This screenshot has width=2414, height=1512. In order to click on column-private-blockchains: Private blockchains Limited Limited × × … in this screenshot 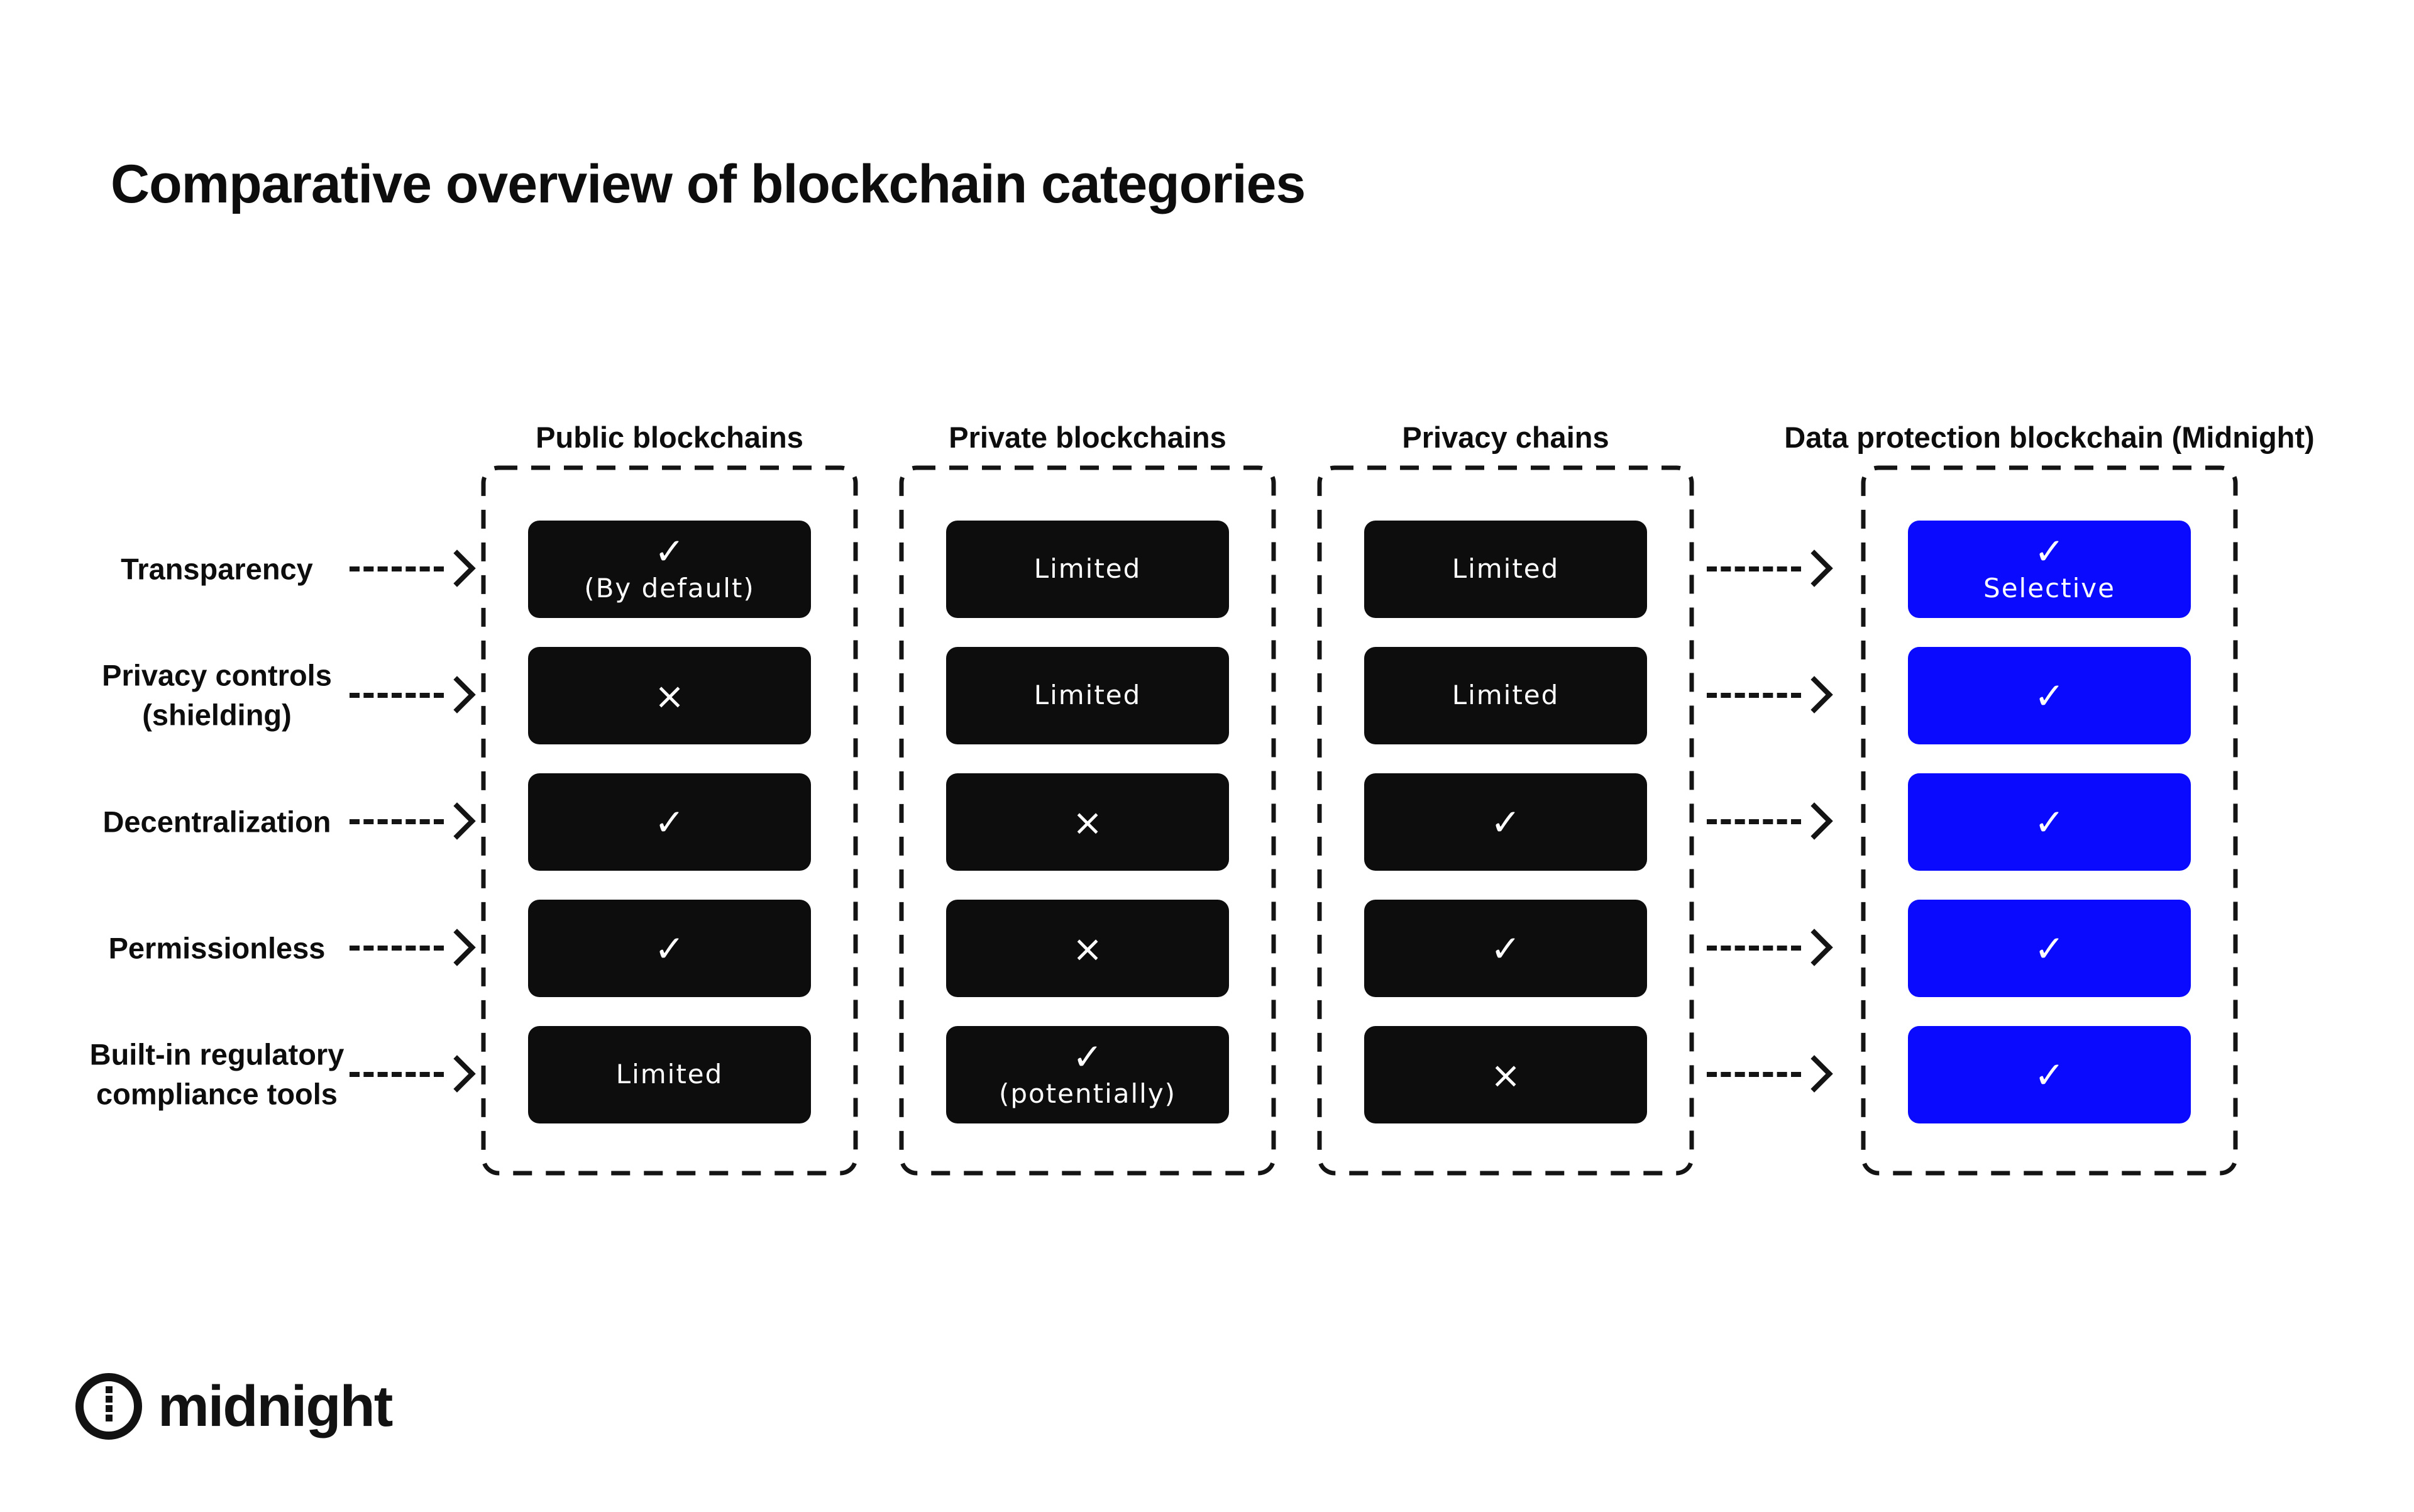, I will do `click(1087, 792)`.